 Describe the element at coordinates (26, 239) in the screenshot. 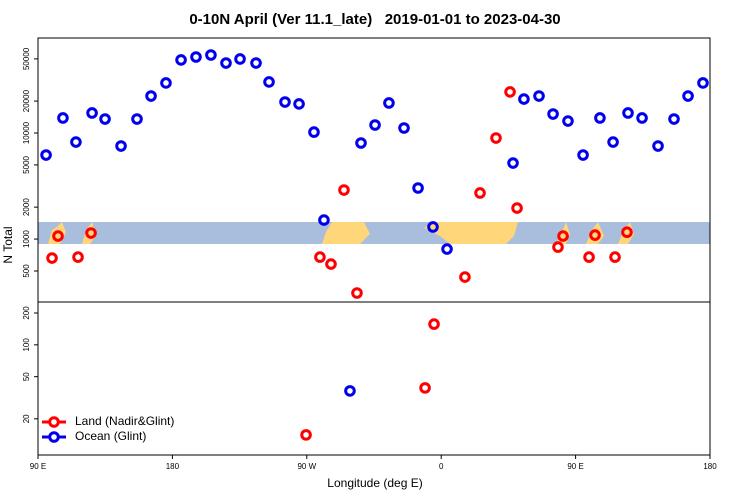

I see `y-tick-label: 1000` at that location.